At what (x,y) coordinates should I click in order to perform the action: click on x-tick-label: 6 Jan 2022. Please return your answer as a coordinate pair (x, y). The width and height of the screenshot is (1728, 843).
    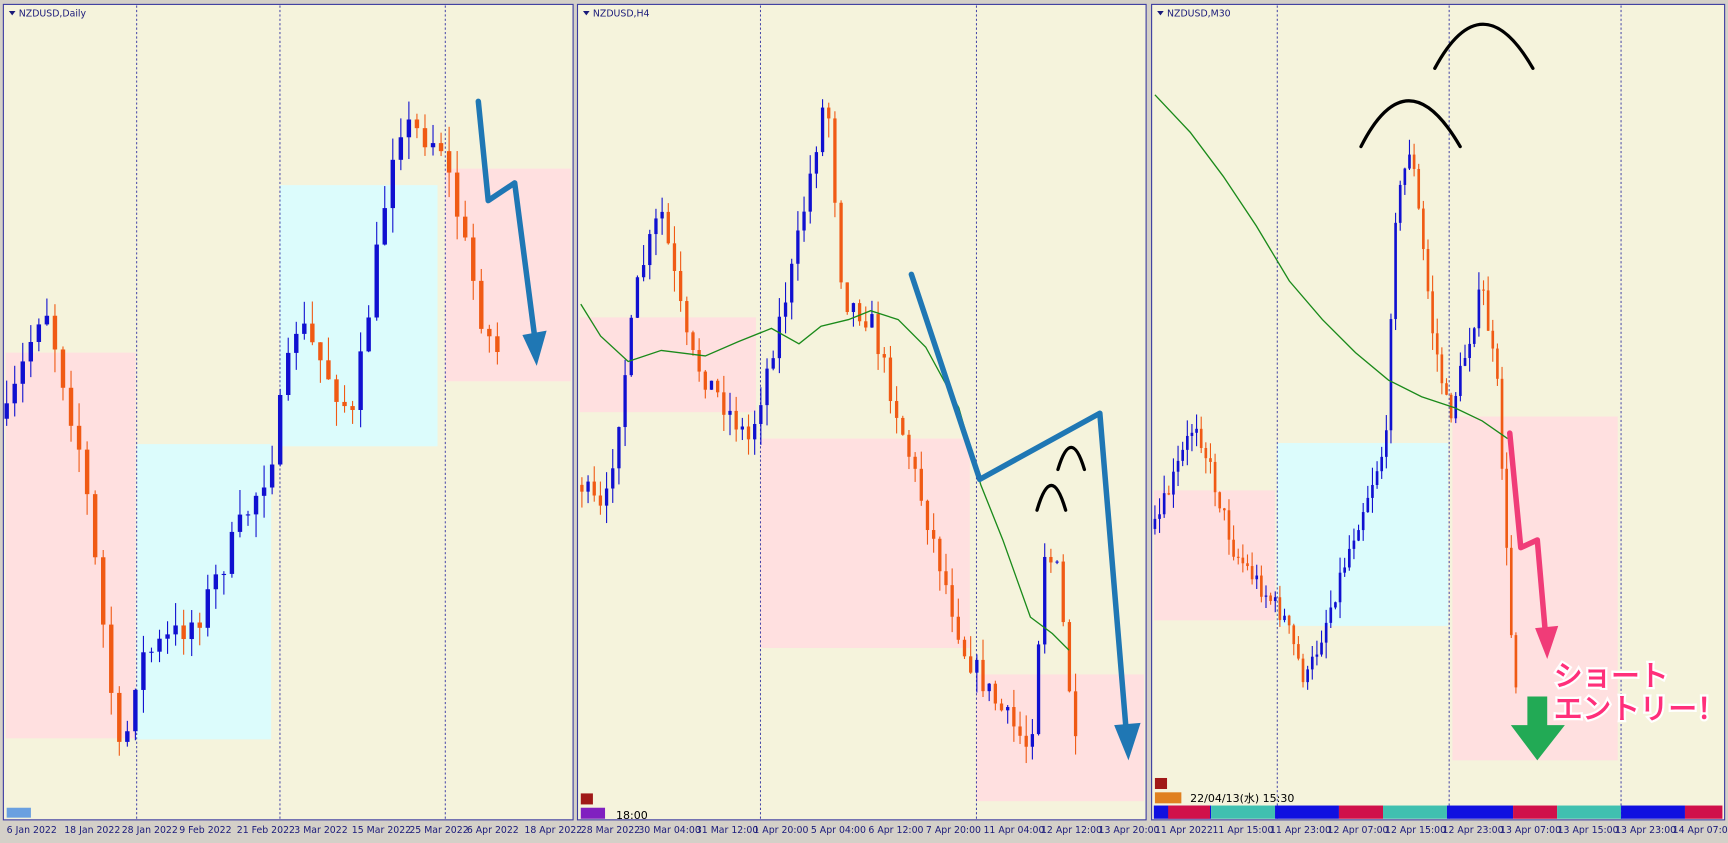
    Looking at the image, I should click on (32, 830).